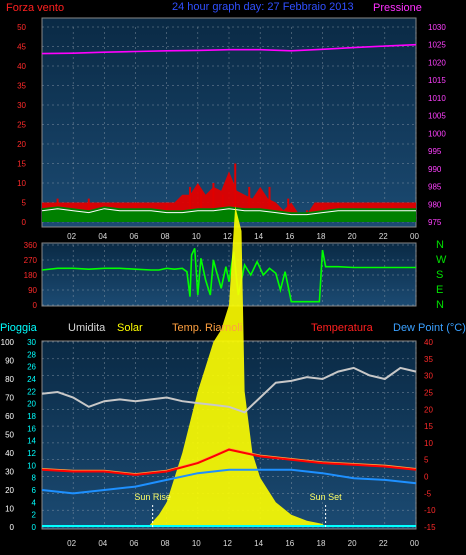 The width and height of the screenshot is (466, 555). What do you see at coordinates (435, 151) in the screenshot?
I see `pressure-axis-tick: 995` at bounding box center [435, 151].